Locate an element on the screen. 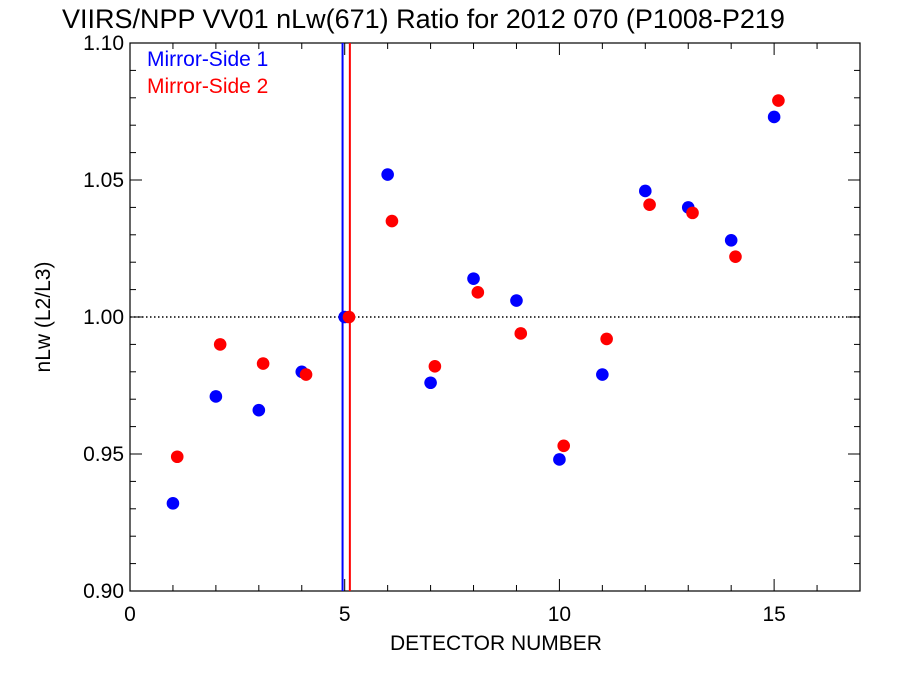 This screenshot has height=675, width=900. legend-entry: Mirror-Side 1 is located at coordinates (207, 59).